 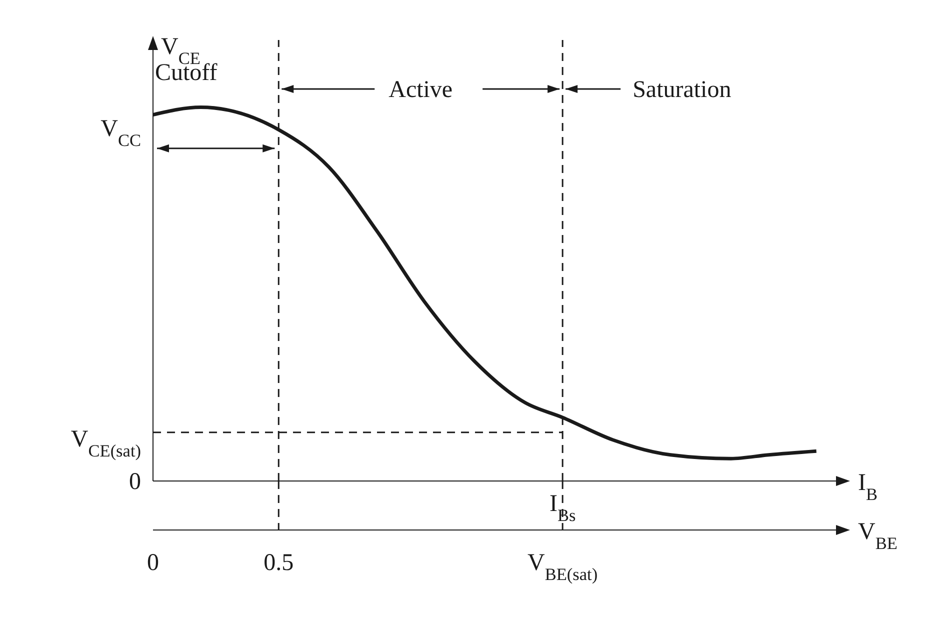 What do you see at coordinates (120, 133) in the screenshot?
I see `text: V$_{CC}$` at bounding box center [120, 133].